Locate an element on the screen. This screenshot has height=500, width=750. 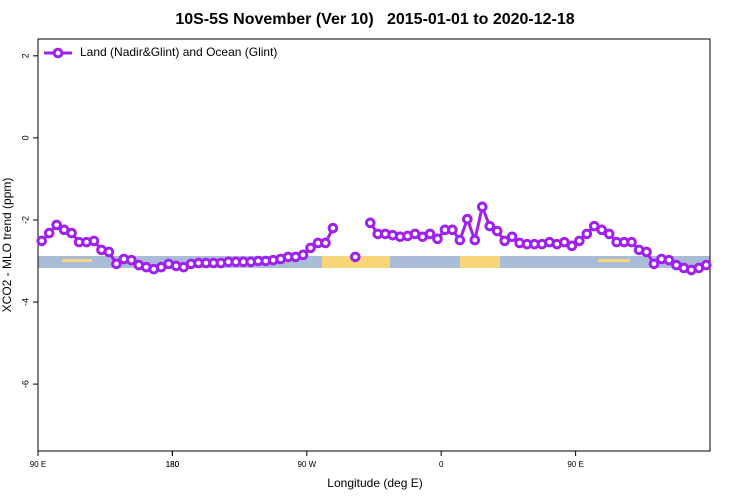
y-tick-label: -6 is located at coordinates (25, 384).